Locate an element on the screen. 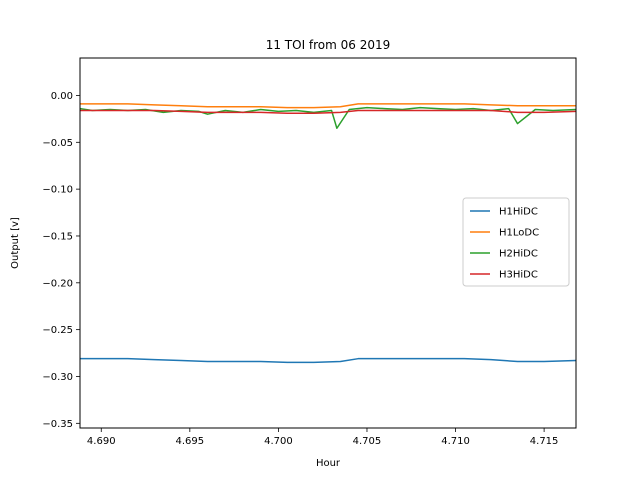 The width and height of the screenshot is (640, 480). legend-label-h3hidc: H3HiDC is located at coordinates (518, 275).